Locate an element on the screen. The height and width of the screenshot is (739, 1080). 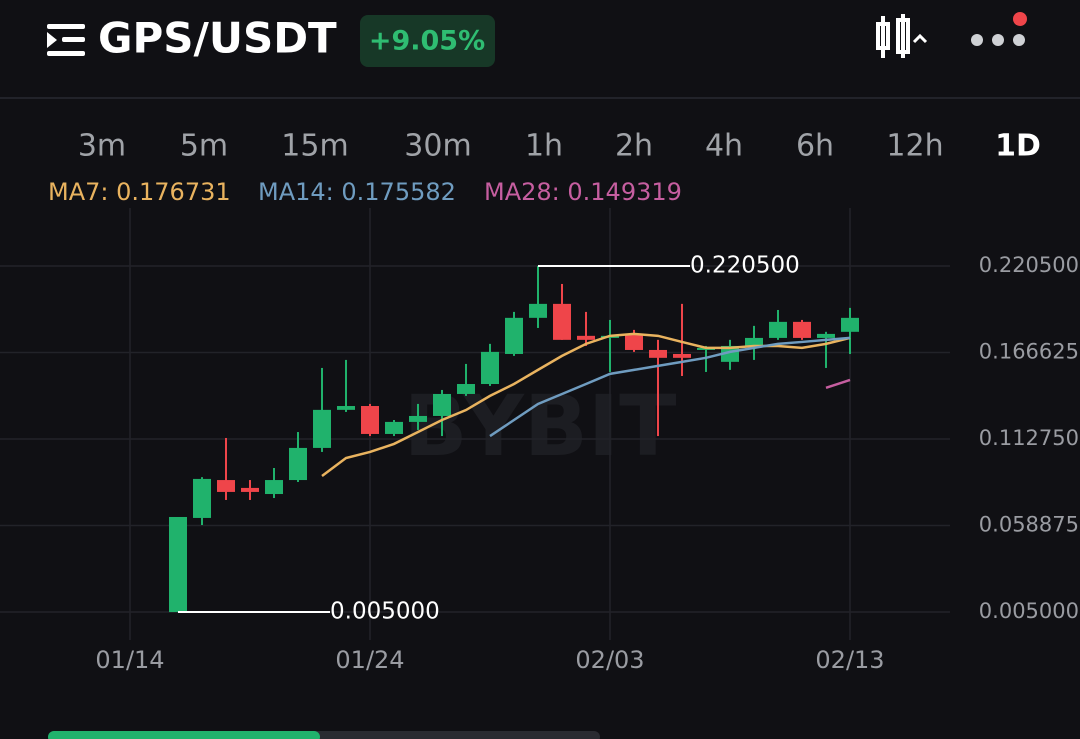
timeframe-tab: 4h is located at coordinates (724, 146).